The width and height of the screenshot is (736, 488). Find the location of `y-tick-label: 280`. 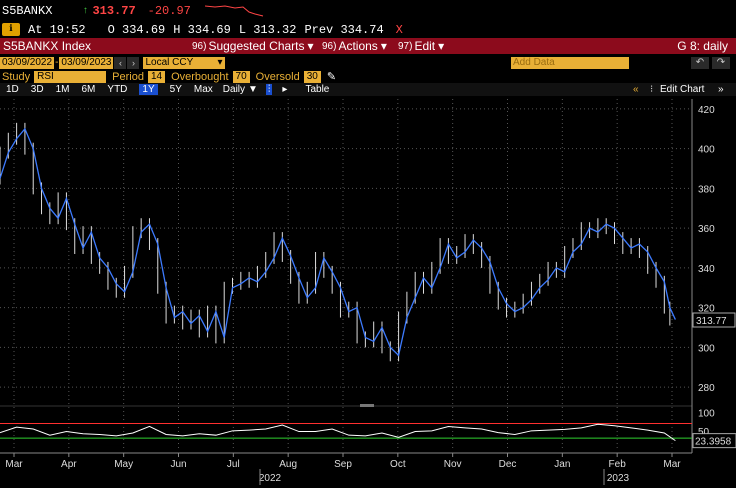

y-tick-label: 280 is located at coordinates (706, 388).